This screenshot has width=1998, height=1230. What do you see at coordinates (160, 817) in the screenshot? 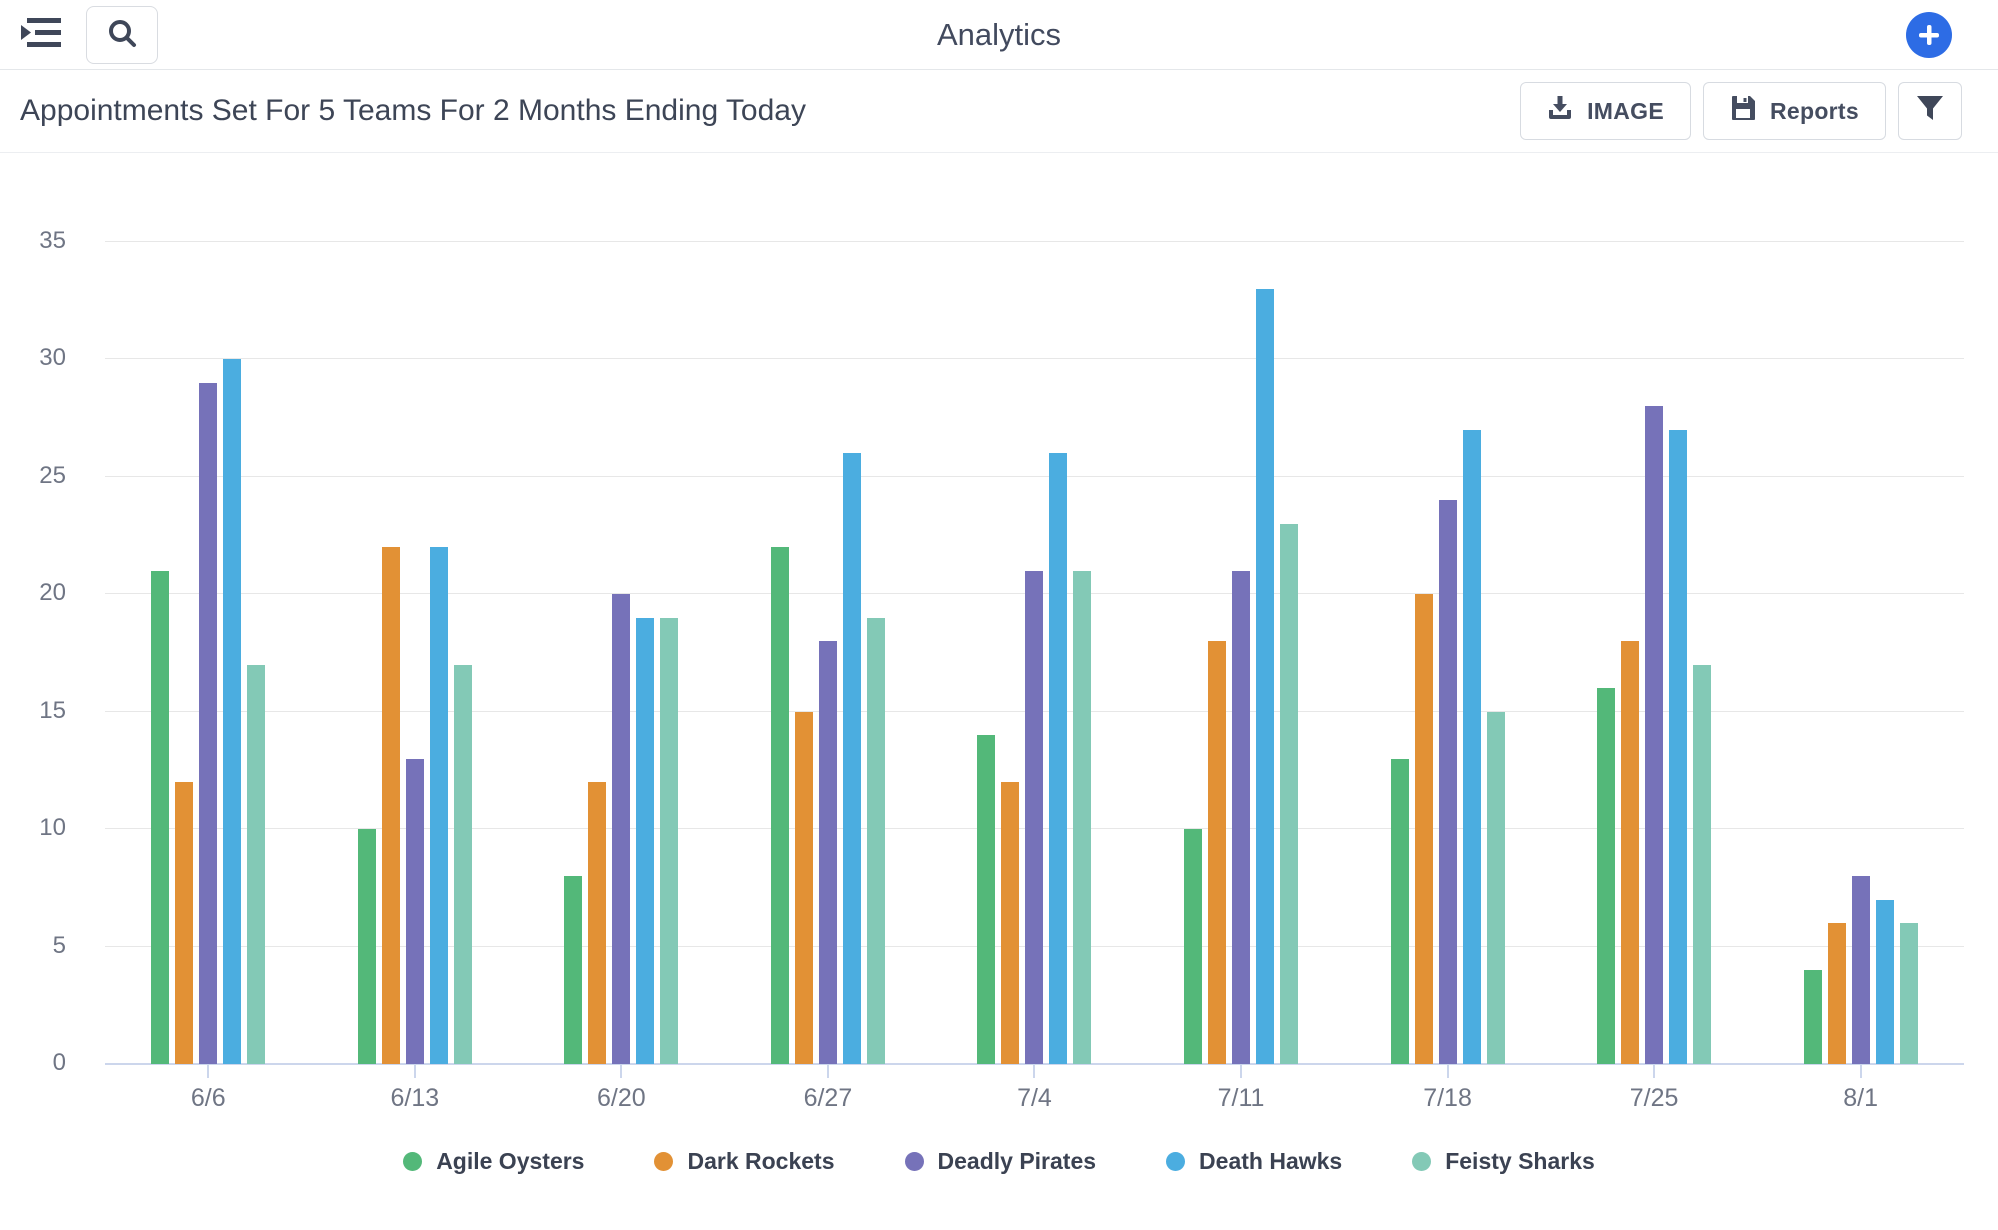
I see `bar-agile-oysters-6/6` at bounding box center [160, 817].